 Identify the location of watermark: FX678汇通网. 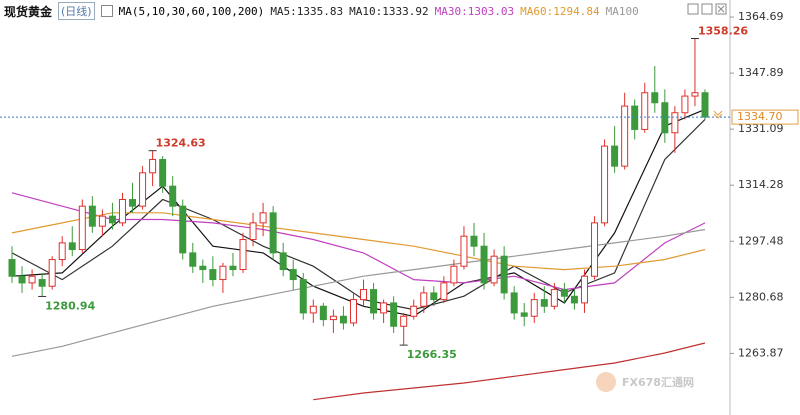
(658, 382).